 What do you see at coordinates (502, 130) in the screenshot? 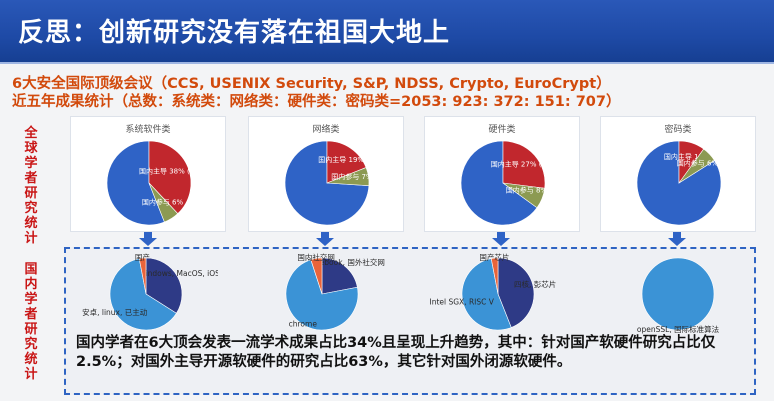
I see `pie-title: 硬件类` at bounding box center [502, 130].